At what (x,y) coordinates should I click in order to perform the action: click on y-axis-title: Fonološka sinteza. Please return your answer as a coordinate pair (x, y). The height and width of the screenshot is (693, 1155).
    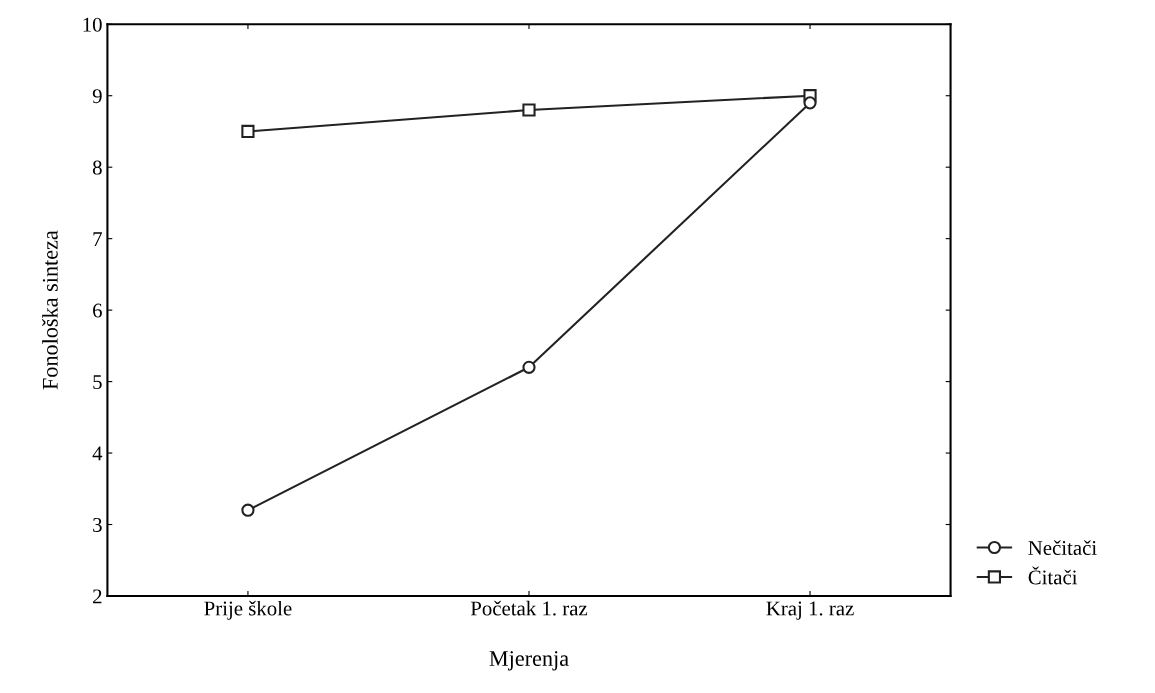
    Looking at the image, I should click on (50, 310).